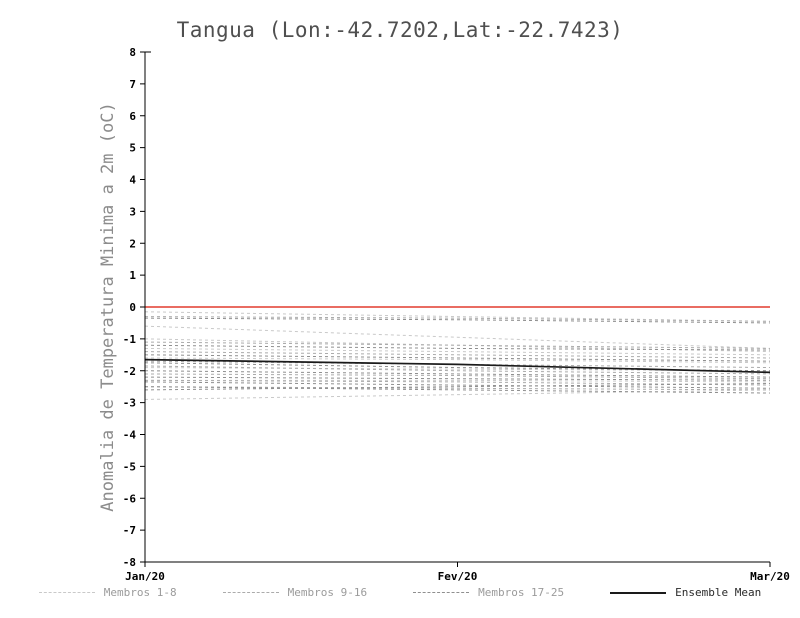 The height and width of the screenshot is (618, 800). I want to click on svg-text: Mar/20, so click(770, 576).